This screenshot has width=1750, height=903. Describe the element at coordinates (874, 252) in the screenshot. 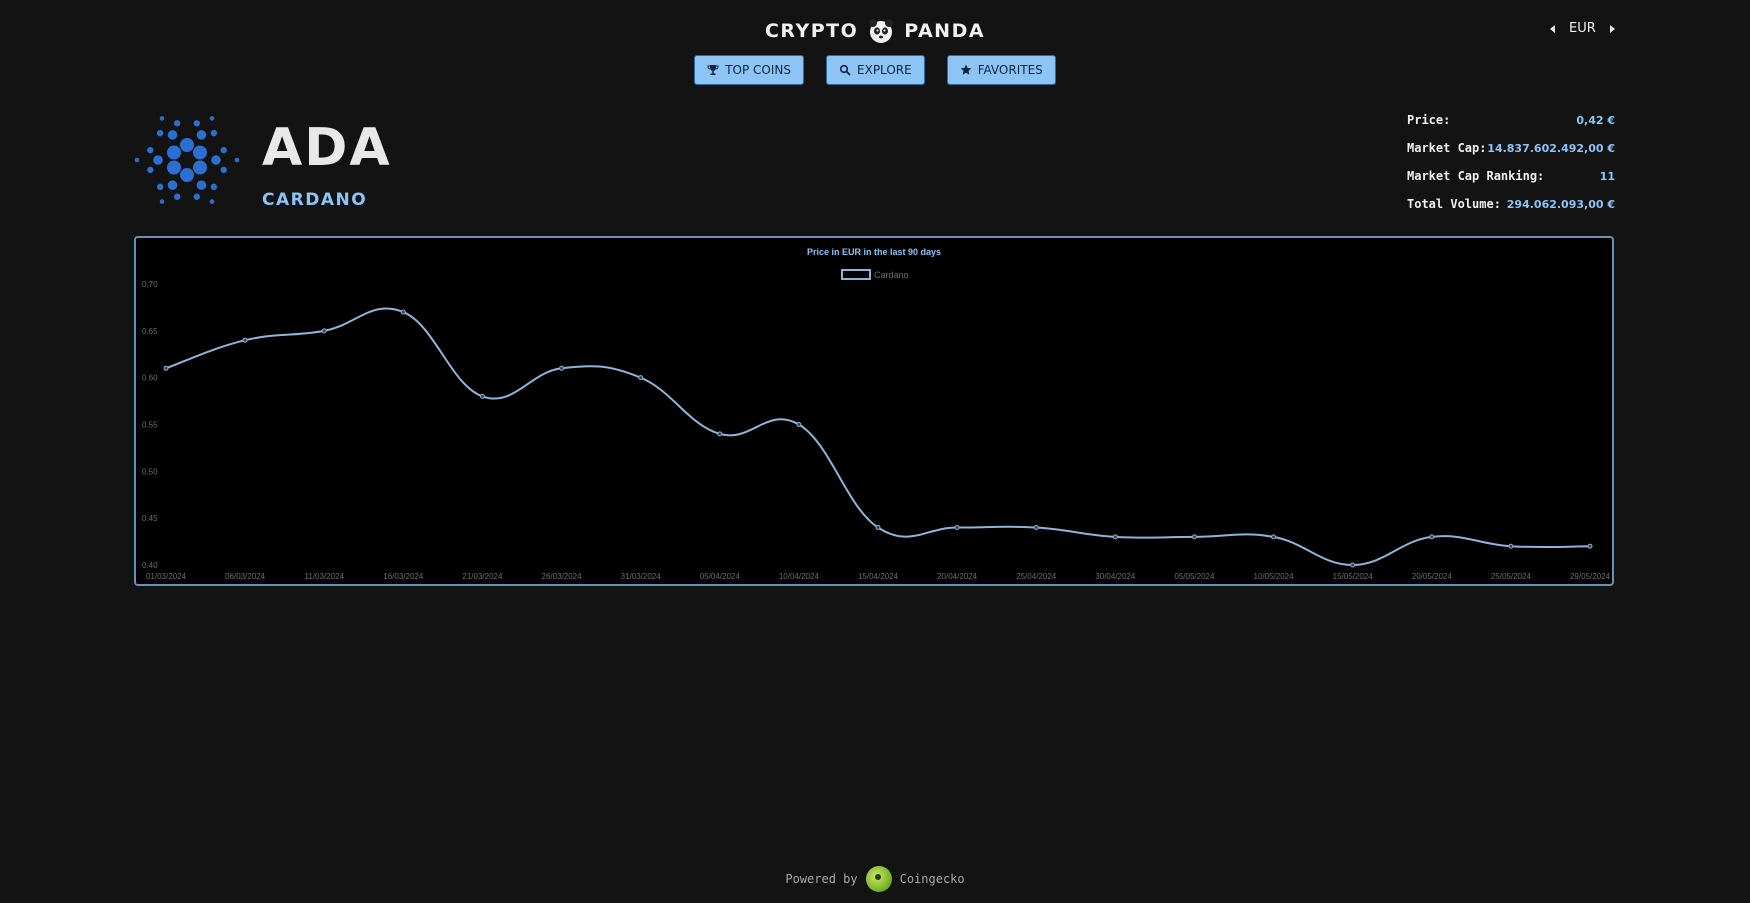

I see `chart-title: Price in EUR in the last 90 days` at that location.